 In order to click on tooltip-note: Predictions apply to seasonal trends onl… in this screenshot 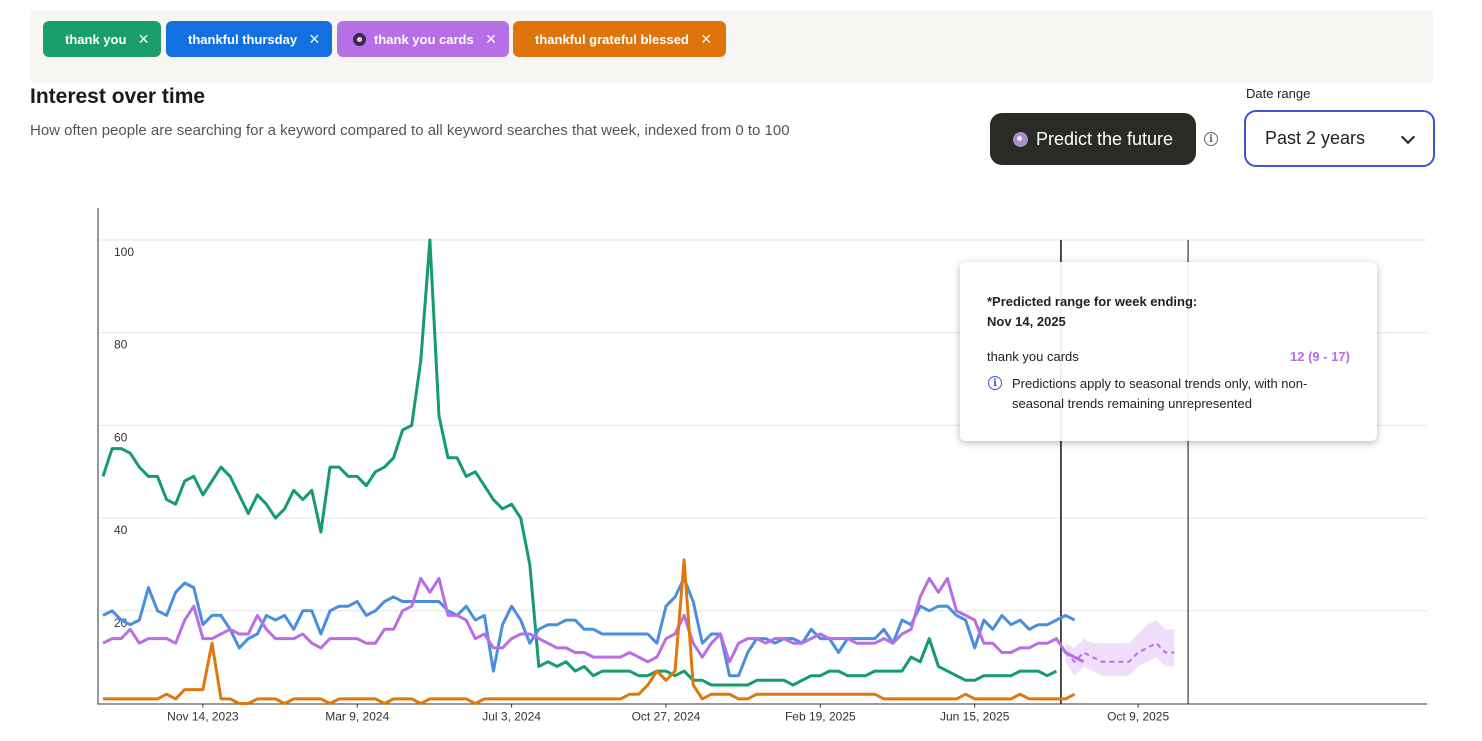, I will do `click(1160, 393)`.